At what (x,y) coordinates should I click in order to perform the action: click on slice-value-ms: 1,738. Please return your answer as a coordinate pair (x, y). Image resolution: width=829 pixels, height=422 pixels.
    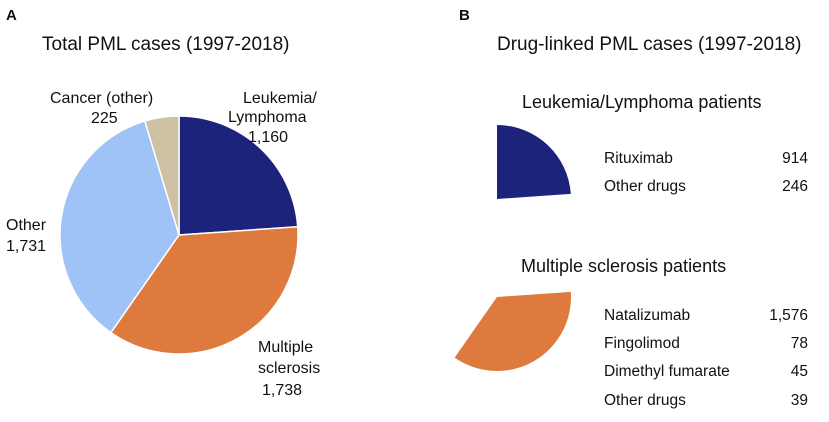
    Looking at the image, I should click on (282, 390).